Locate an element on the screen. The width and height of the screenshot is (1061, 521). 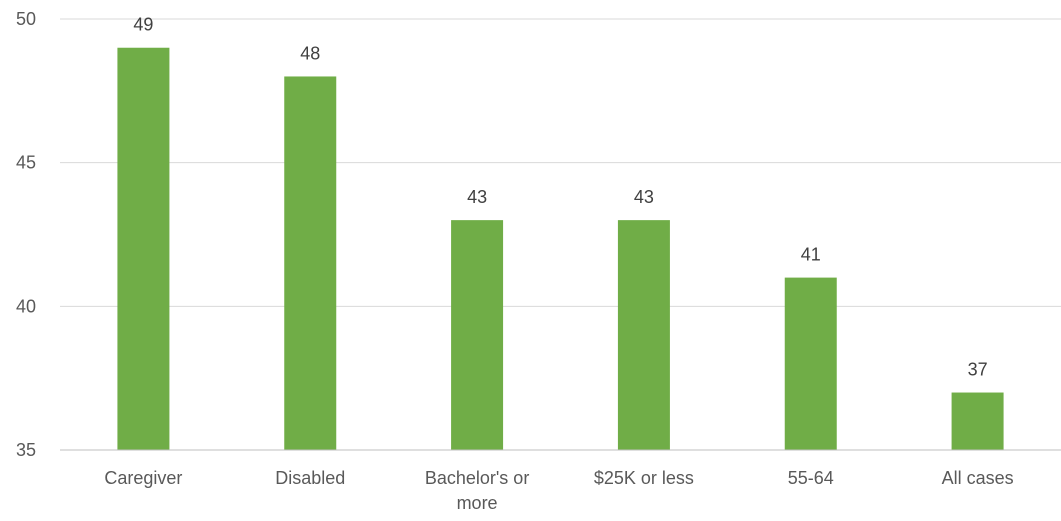
y-tick-label: 50 is located at coordinates (26, 19).